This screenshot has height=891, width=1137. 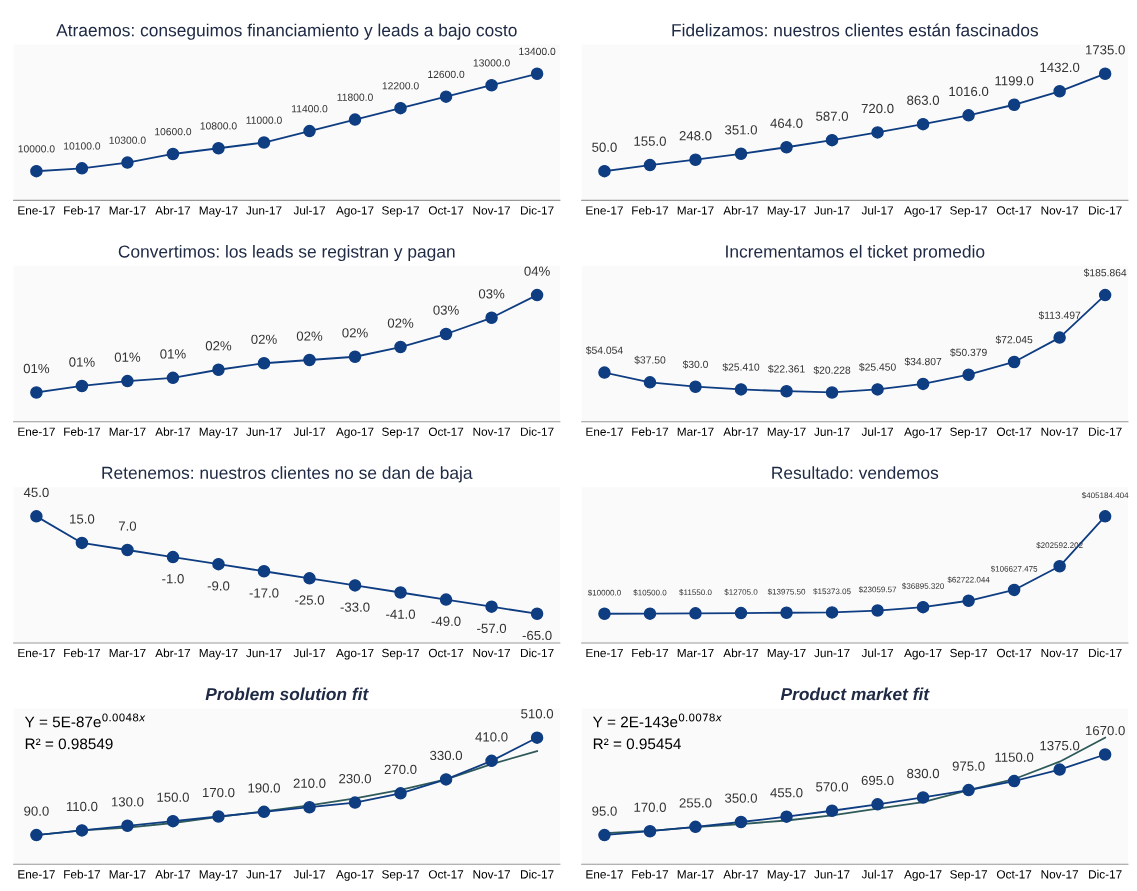 I want to click on data-label: 464.0, so click(x=786, y=123).